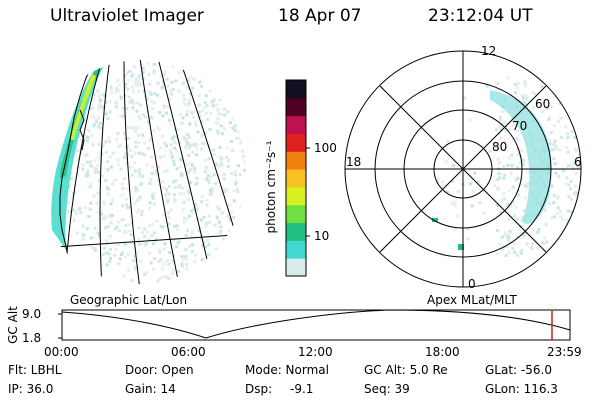 This screenshot has height=400, width=600. I want to click on auroral-arc-outer, so click(77, 157).